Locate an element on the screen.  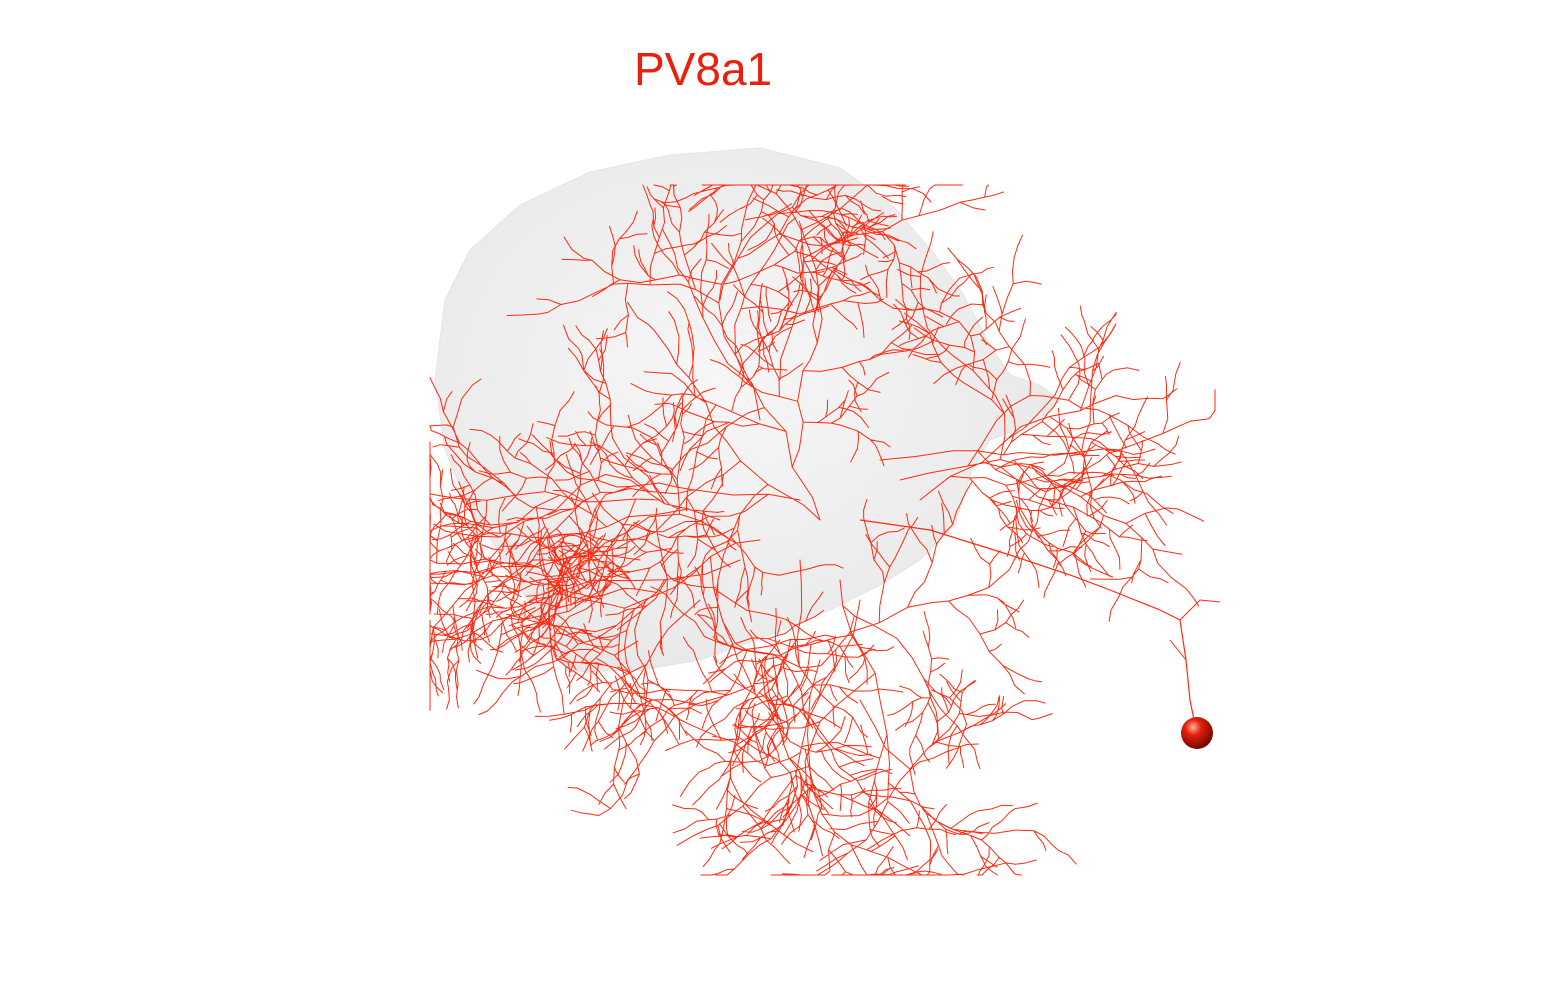
primary-neurite is located at coordinates (1028, 625).